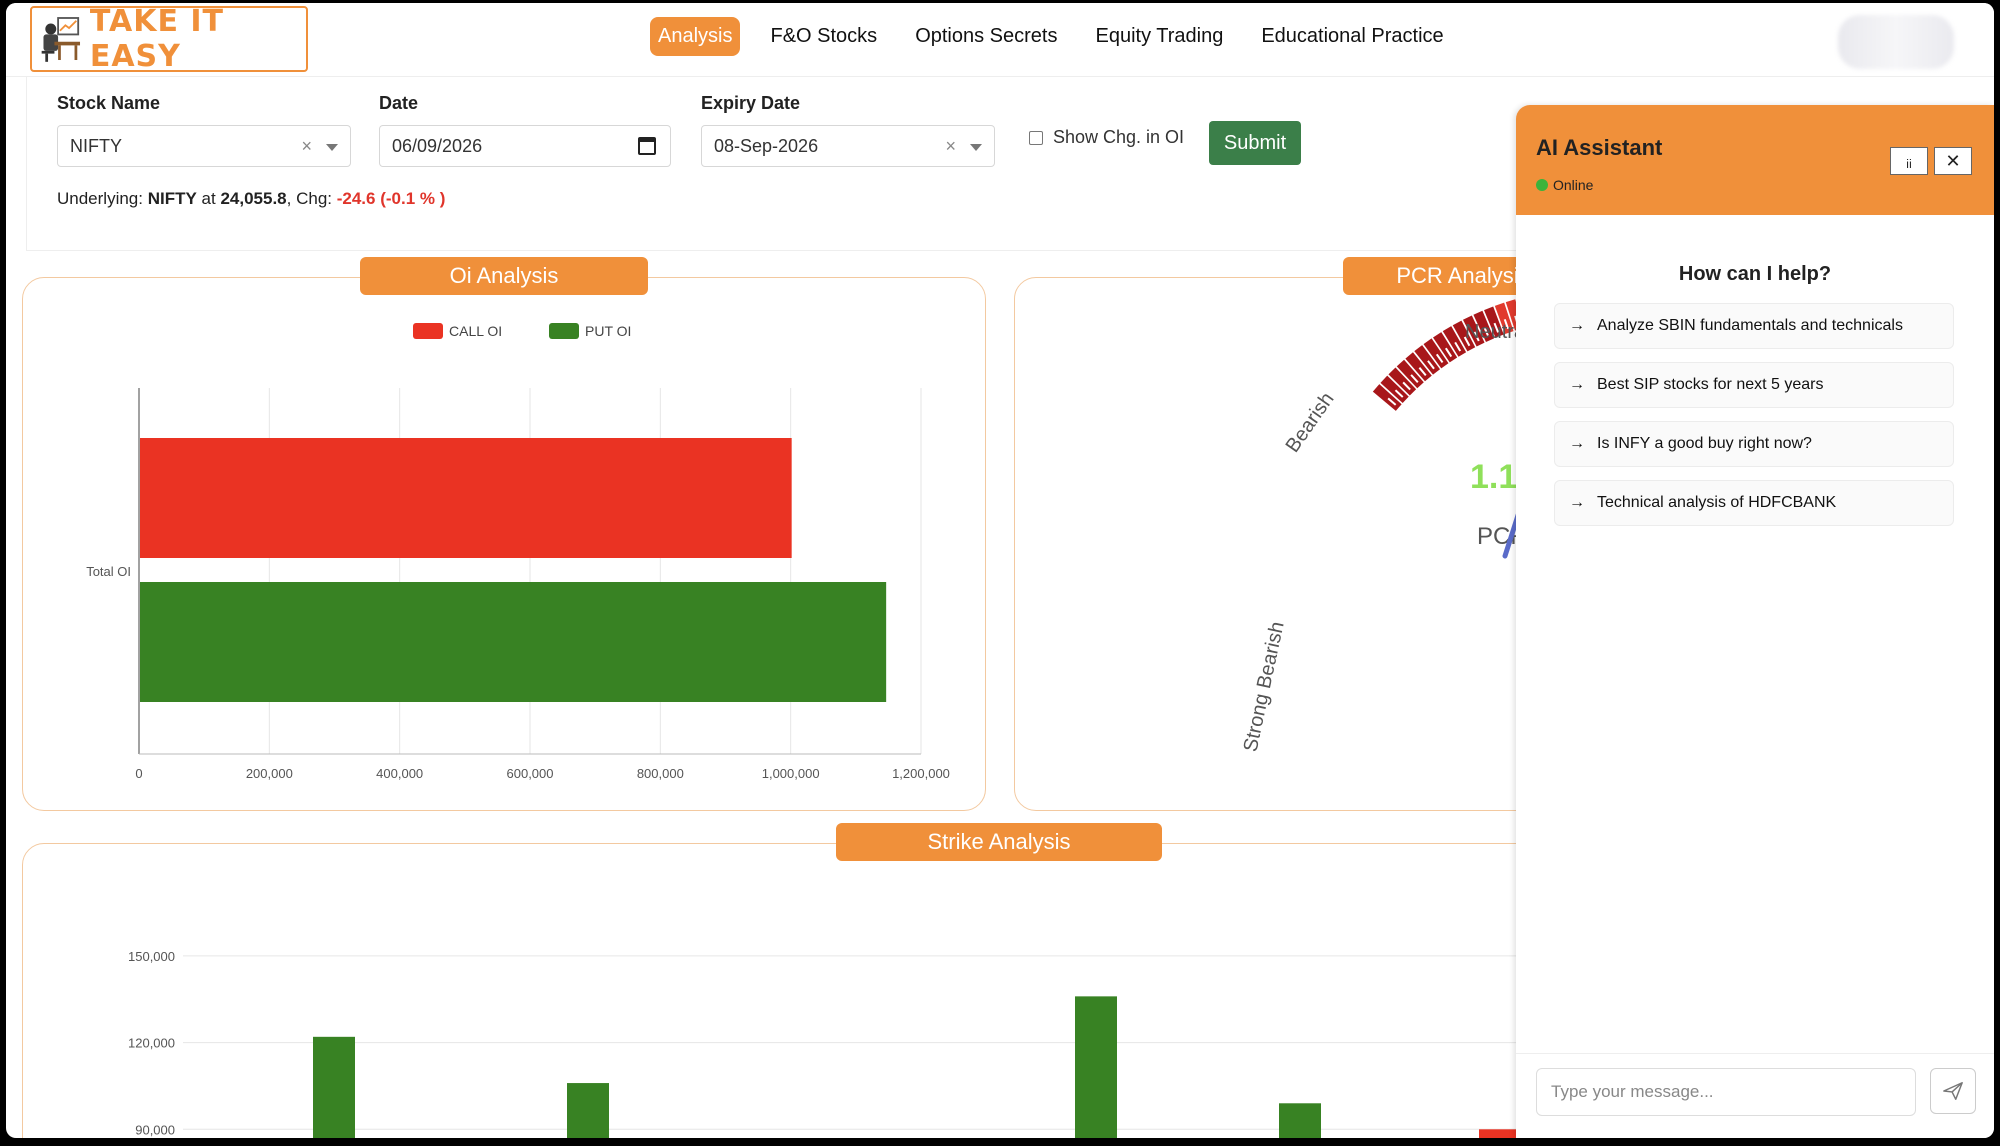 The image size is (2000, 1146). I want to click on ai-assistant-header: AI Assistant Online ᵢᵢ ✕, so click(1755, 160).